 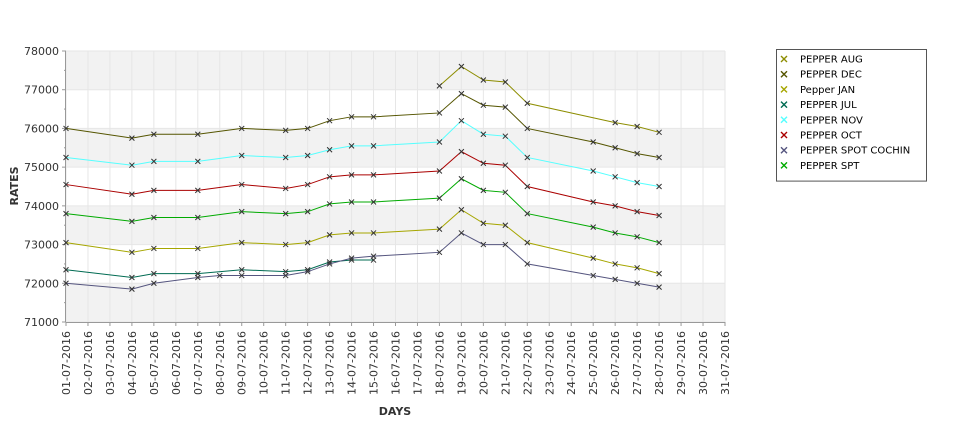 What do you see at coordinates (45, 187) in the screenshot?
I see `y-axis: 71000 72000 73000 74000 75000 76000 77000 78000` at bounding box center [45, 187].